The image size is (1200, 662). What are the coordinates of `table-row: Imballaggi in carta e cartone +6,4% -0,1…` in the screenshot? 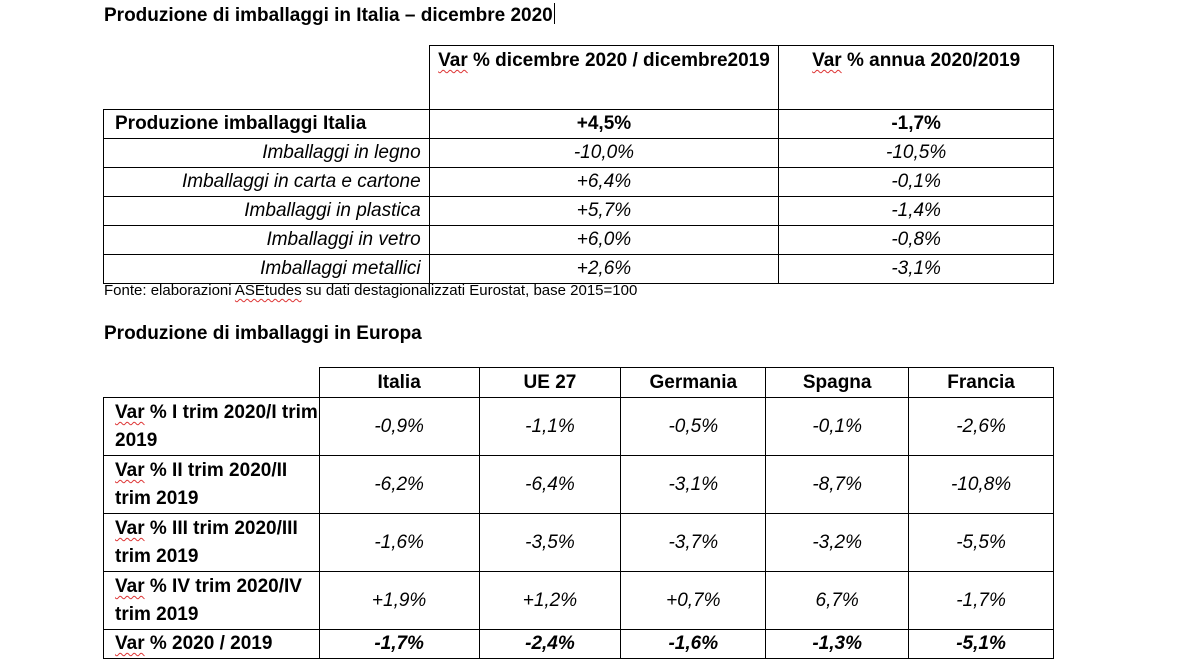 It's located at (578, 182).